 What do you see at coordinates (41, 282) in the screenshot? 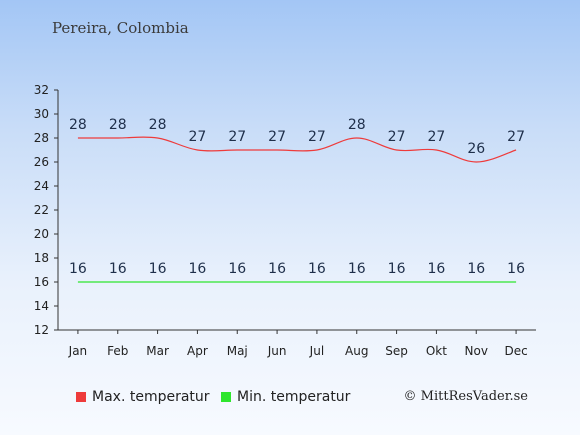
I see `y-tick-label: 16` at bounding box center [41, 282].